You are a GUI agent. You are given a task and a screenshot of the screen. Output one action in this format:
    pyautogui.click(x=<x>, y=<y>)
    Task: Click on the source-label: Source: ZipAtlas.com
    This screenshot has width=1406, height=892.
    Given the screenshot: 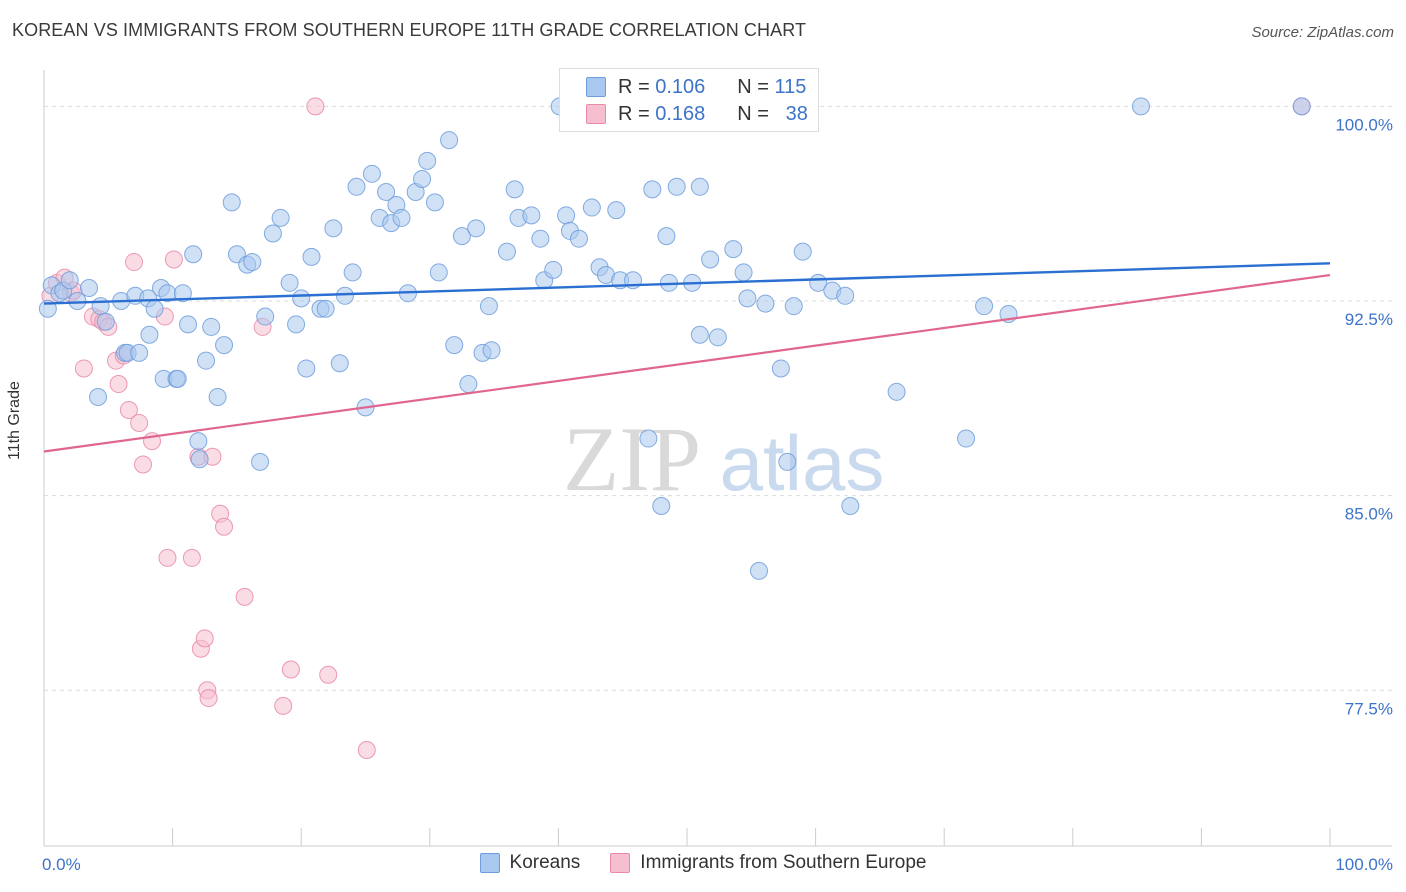 What is the action you would take?
    pyautogui.click(x=1322, y=32)
    